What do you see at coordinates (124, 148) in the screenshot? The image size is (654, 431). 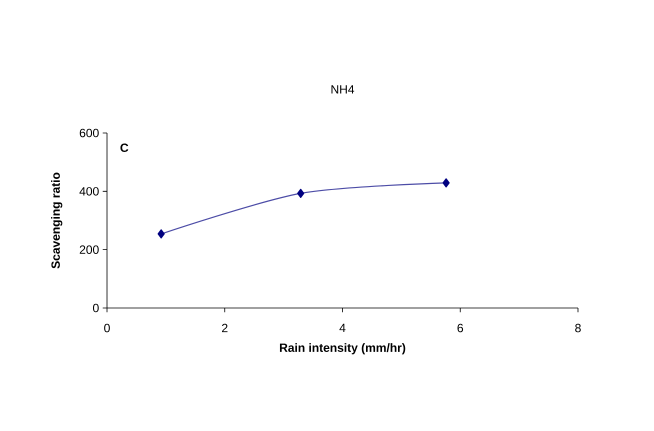 I see `annotation: C` at bounding box center [124, 148].